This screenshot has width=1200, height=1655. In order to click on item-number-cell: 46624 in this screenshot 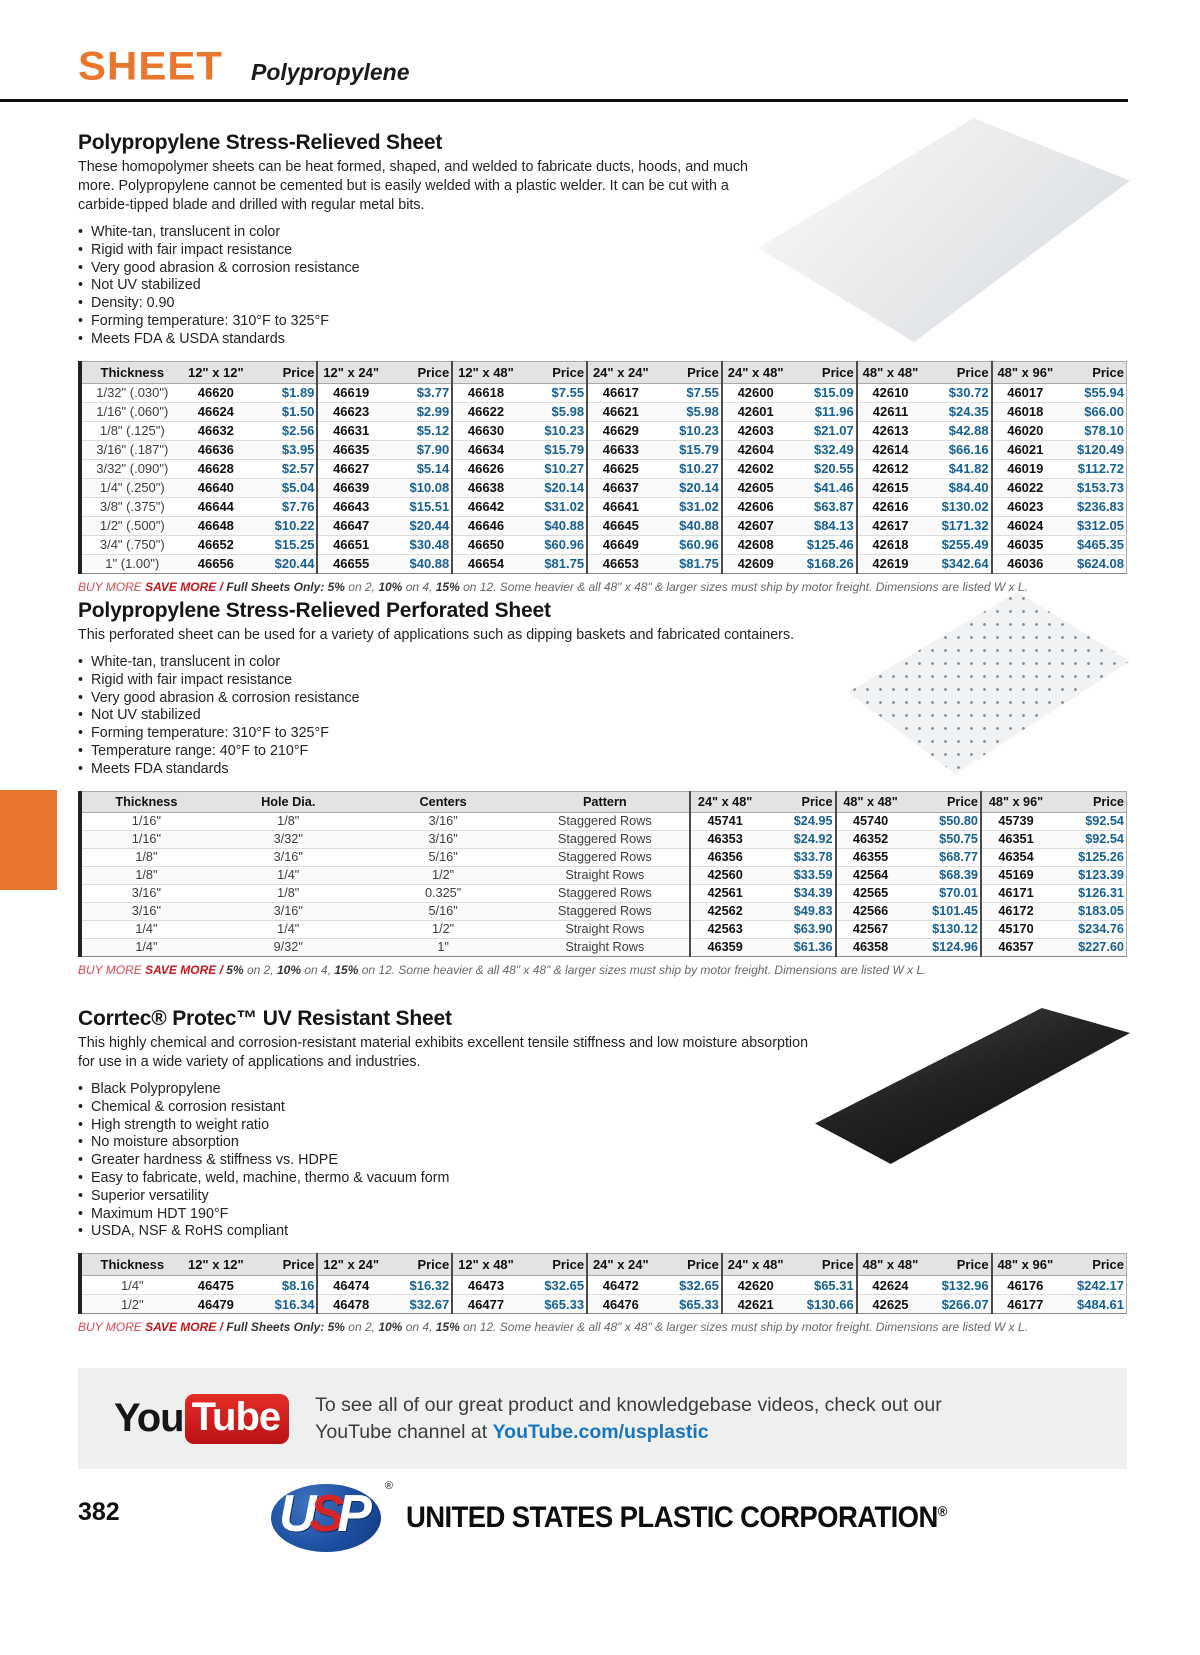, I will do `click(215, 412)`.